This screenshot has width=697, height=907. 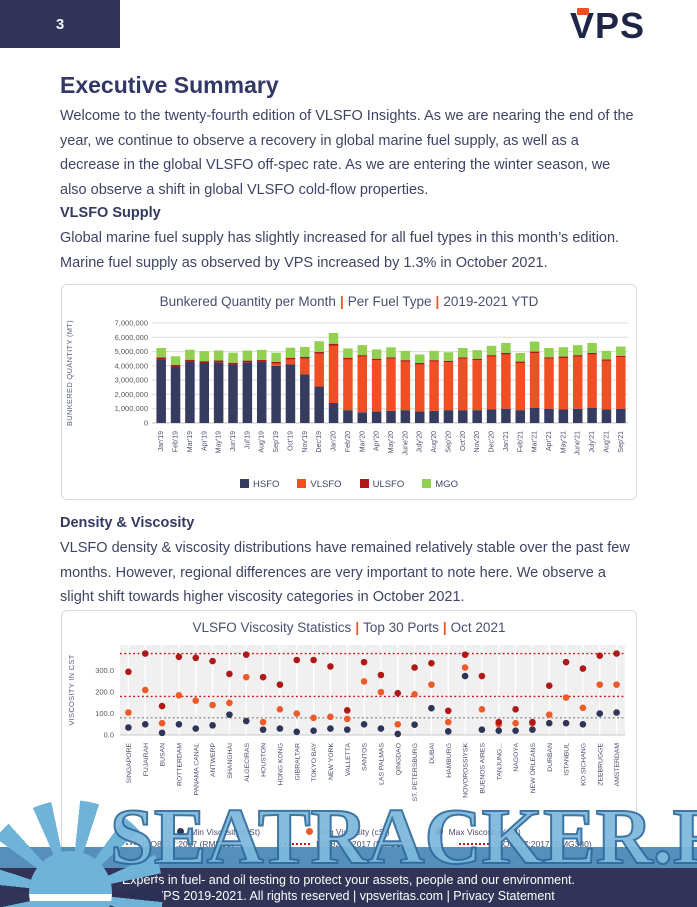 I want to click on svg-text: ROTTERDAM, so click(x=179, y=764).